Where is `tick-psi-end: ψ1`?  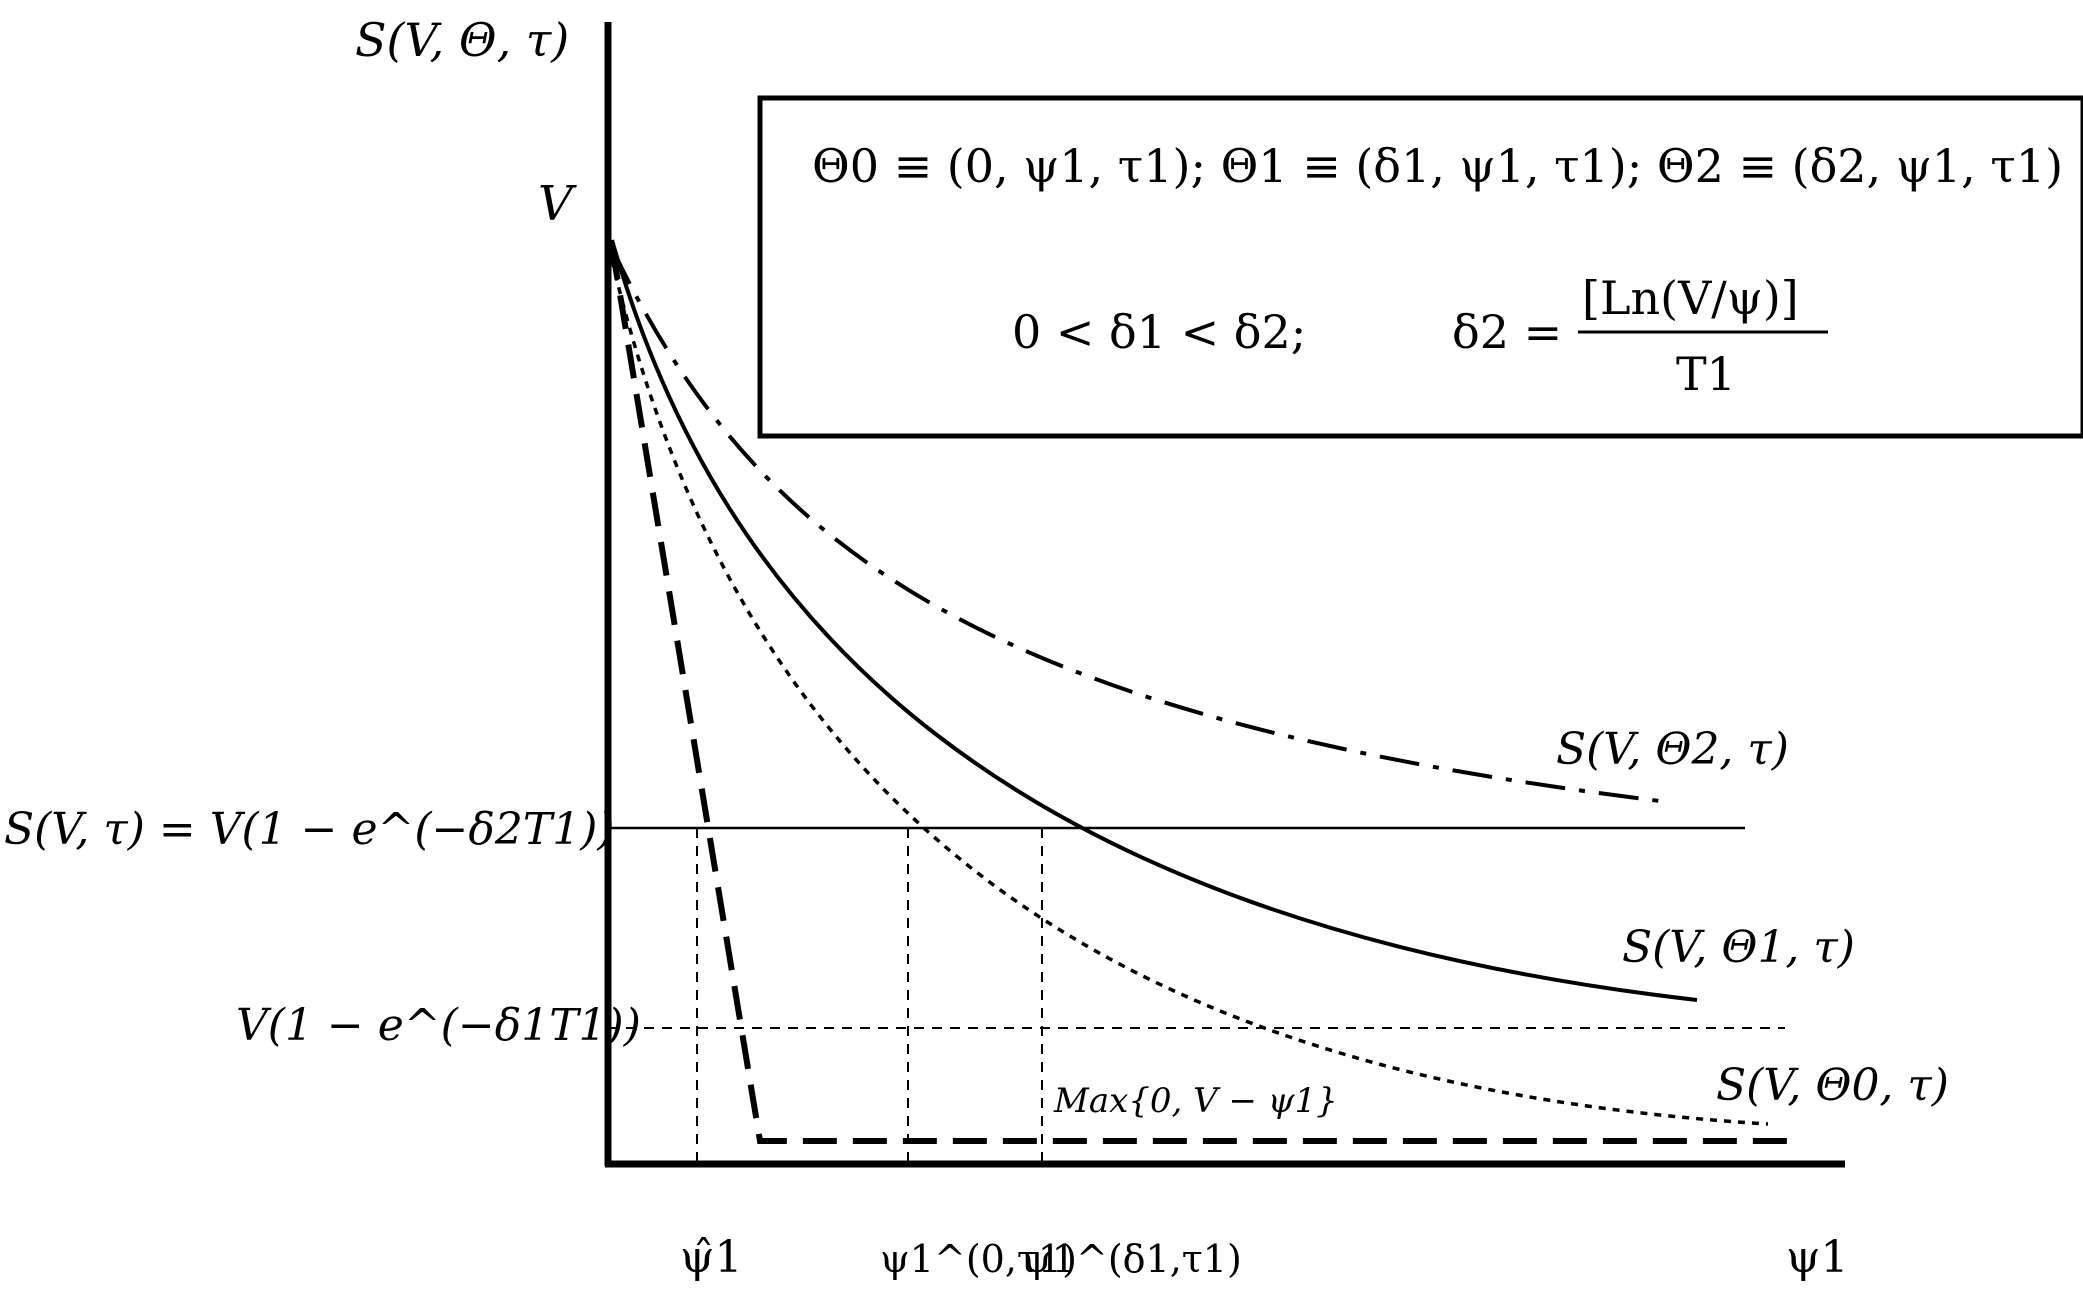 tick-psi-end: ψ1 is located at coordinates (1817, 1257).